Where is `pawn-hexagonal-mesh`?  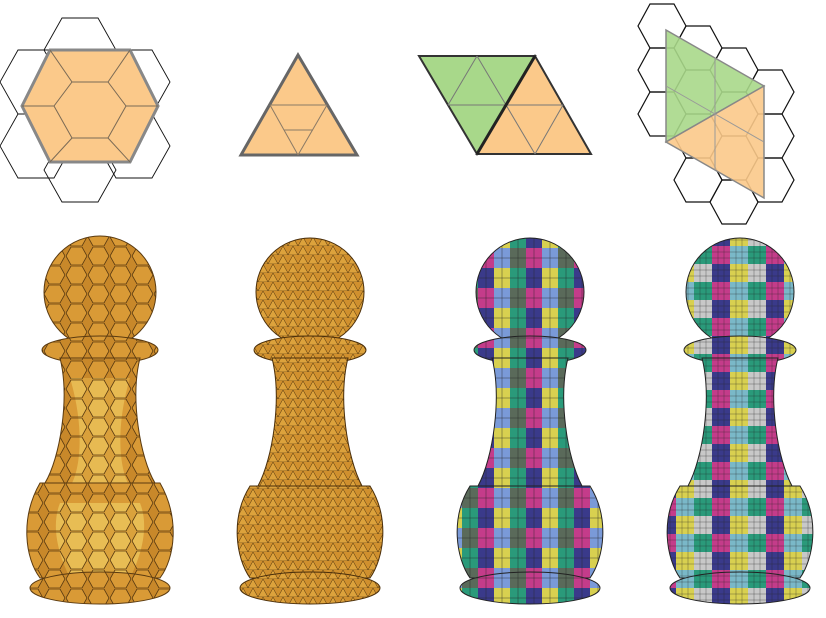 pawn-hexagonal-mesh is located at coordinates (100, 420).